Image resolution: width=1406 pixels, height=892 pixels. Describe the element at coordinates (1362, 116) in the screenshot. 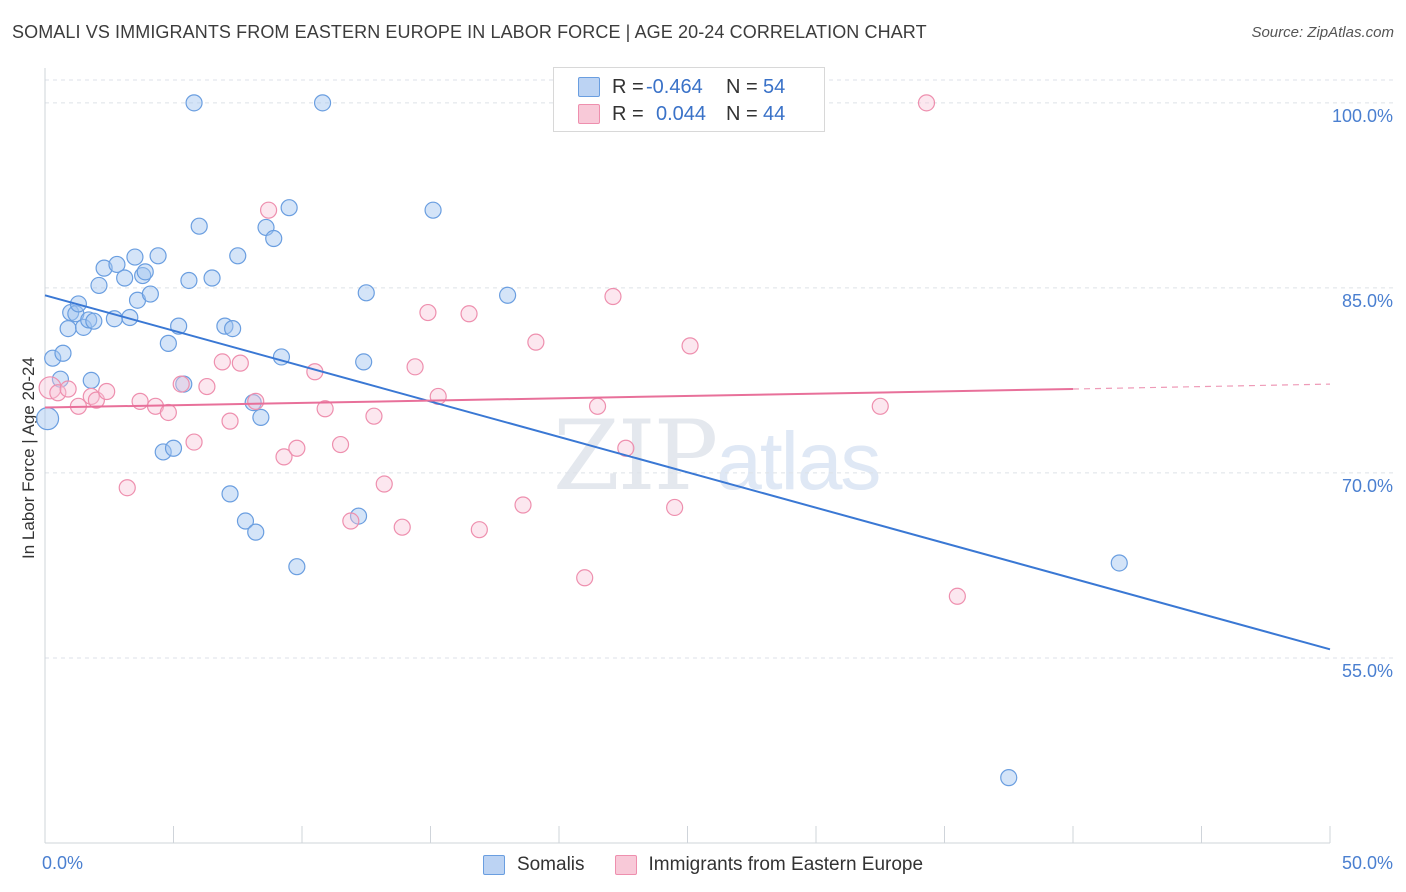

I see `y-tick-label: 100.0%` at that location.